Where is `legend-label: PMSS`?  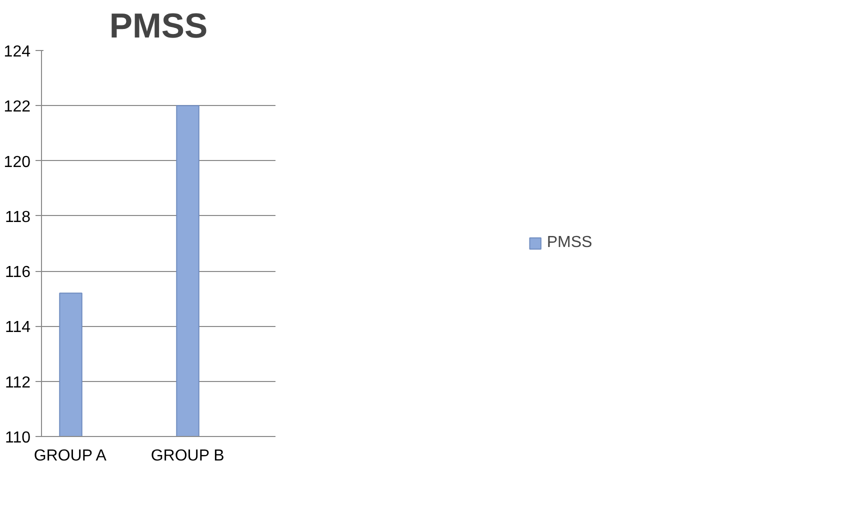
legend-label: PMSS is located at coordinates (569, 243).